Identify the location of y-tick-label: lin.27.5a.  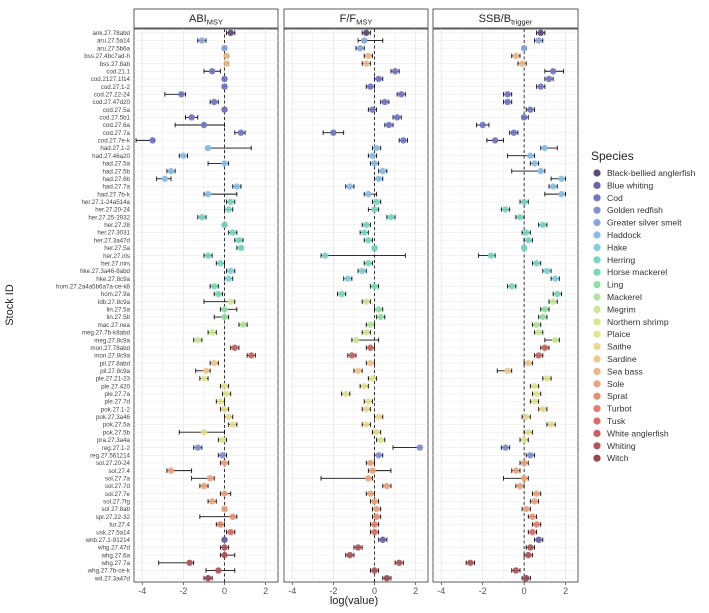
(119, 310).